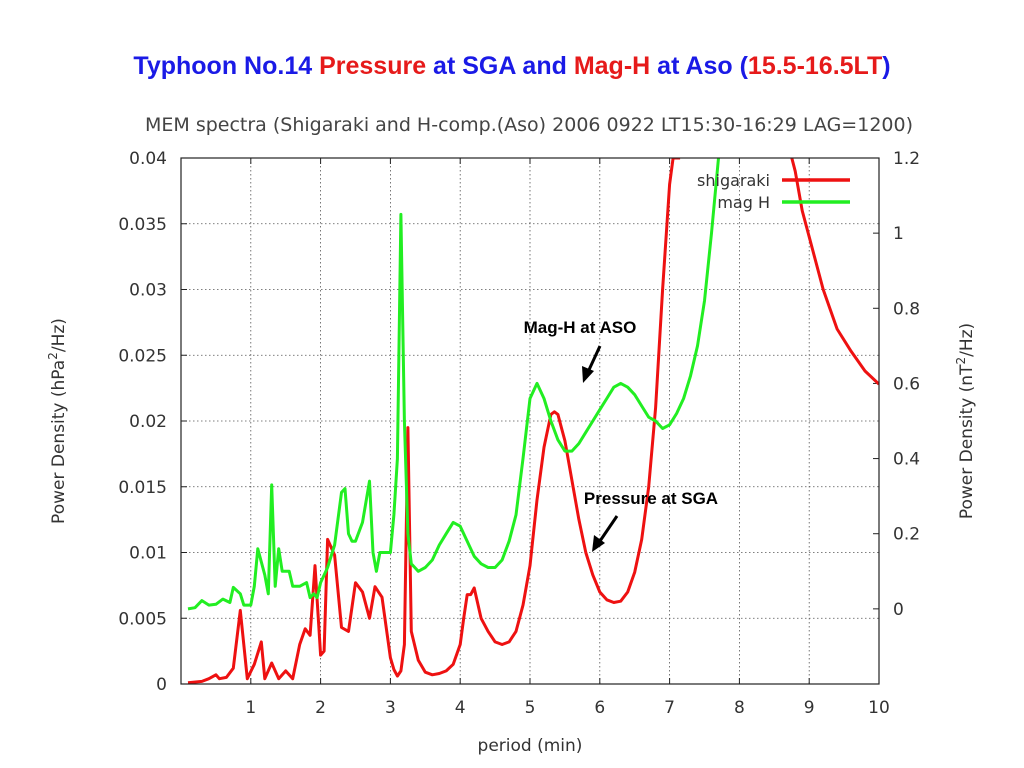 Image resolution: width=1024 pixels, height=768 pixels. What do you see at coordinates (815, 66) in the screenshot?
I see `title-part: 15.5-16.5LT` at bounding box center [815, 66].